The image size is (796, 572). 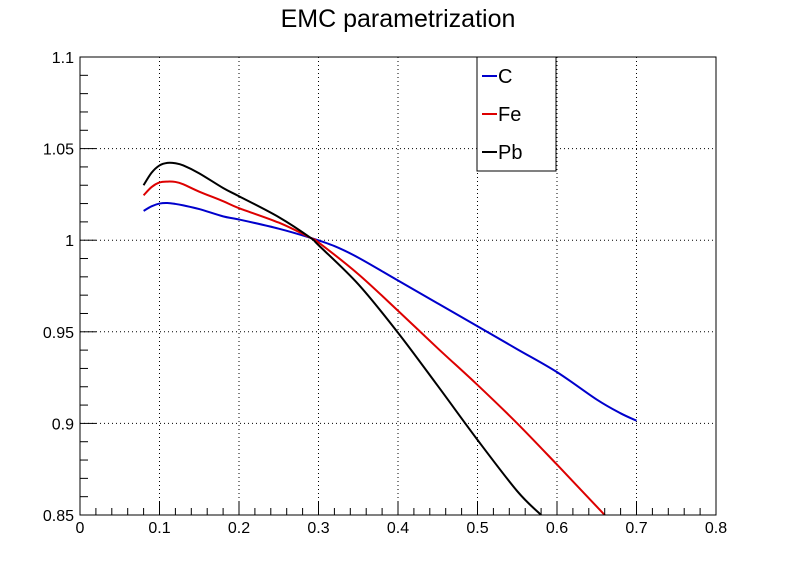 What do you see at coordinates (509, 115) in the screenshot?
I see `legend-label-fe: Fe` at bounding box center [509, 115].